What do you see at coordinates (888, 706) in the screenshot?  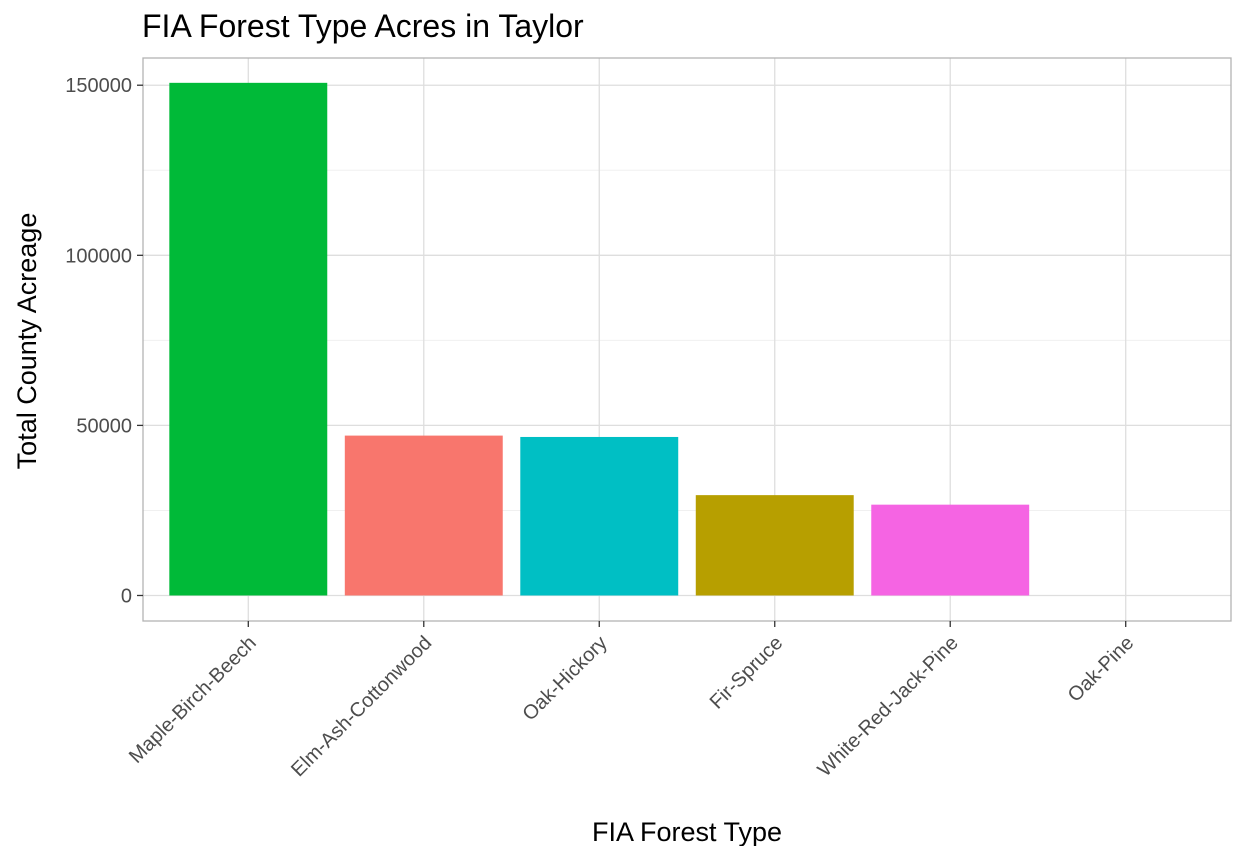 I see `x-tick-label: White-Red-Jack-Pine` at bounding box center [888, 706].